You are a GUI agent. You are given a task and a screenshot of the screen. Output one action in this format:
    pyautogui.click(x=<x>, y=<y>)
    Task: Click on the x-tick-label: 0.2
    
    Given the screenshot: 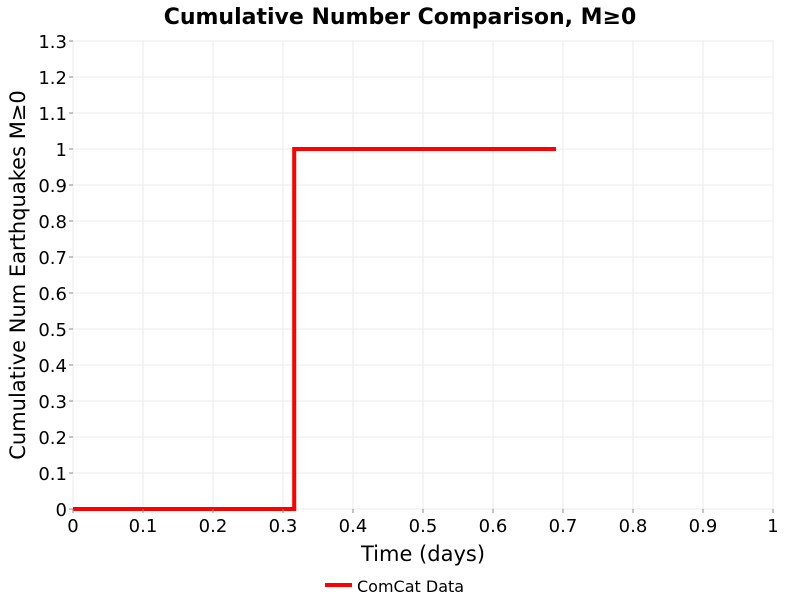 What is the action you would take?
    pyautogui.click(x=213, y=526)
    